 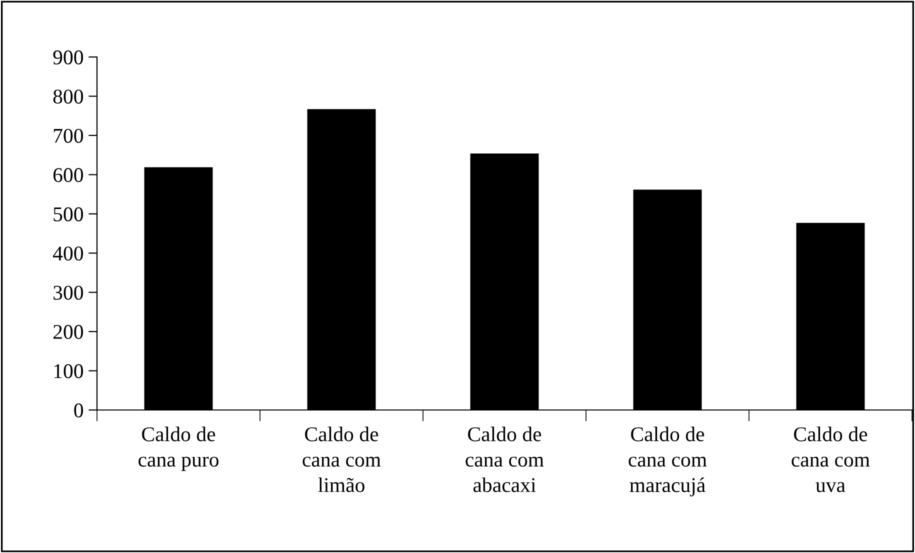 What do you see at coordinates (68, 331) in the screenshot?
I see `y-tick-label: 200` at bounding box center [68, 331].